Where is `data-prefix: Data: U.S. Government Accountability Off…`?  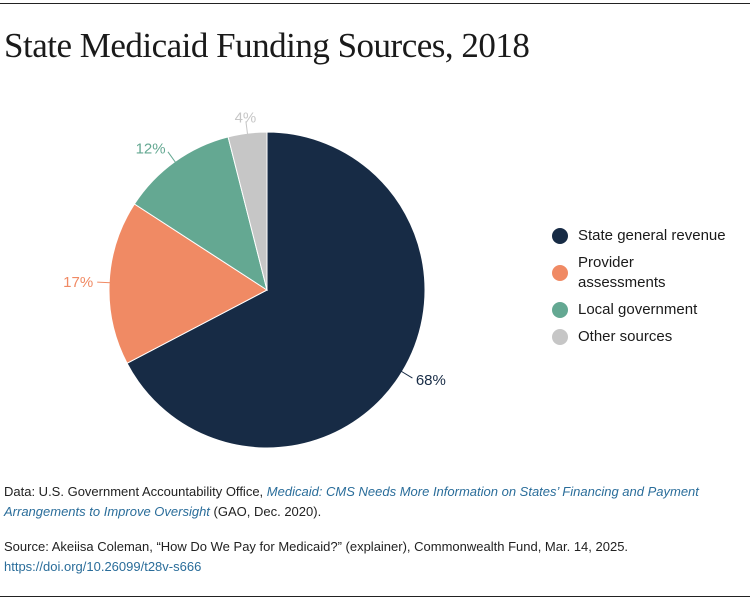 data-prefix: Data: U.S. Government Accountability Off… is located at coordinates (135, 491).